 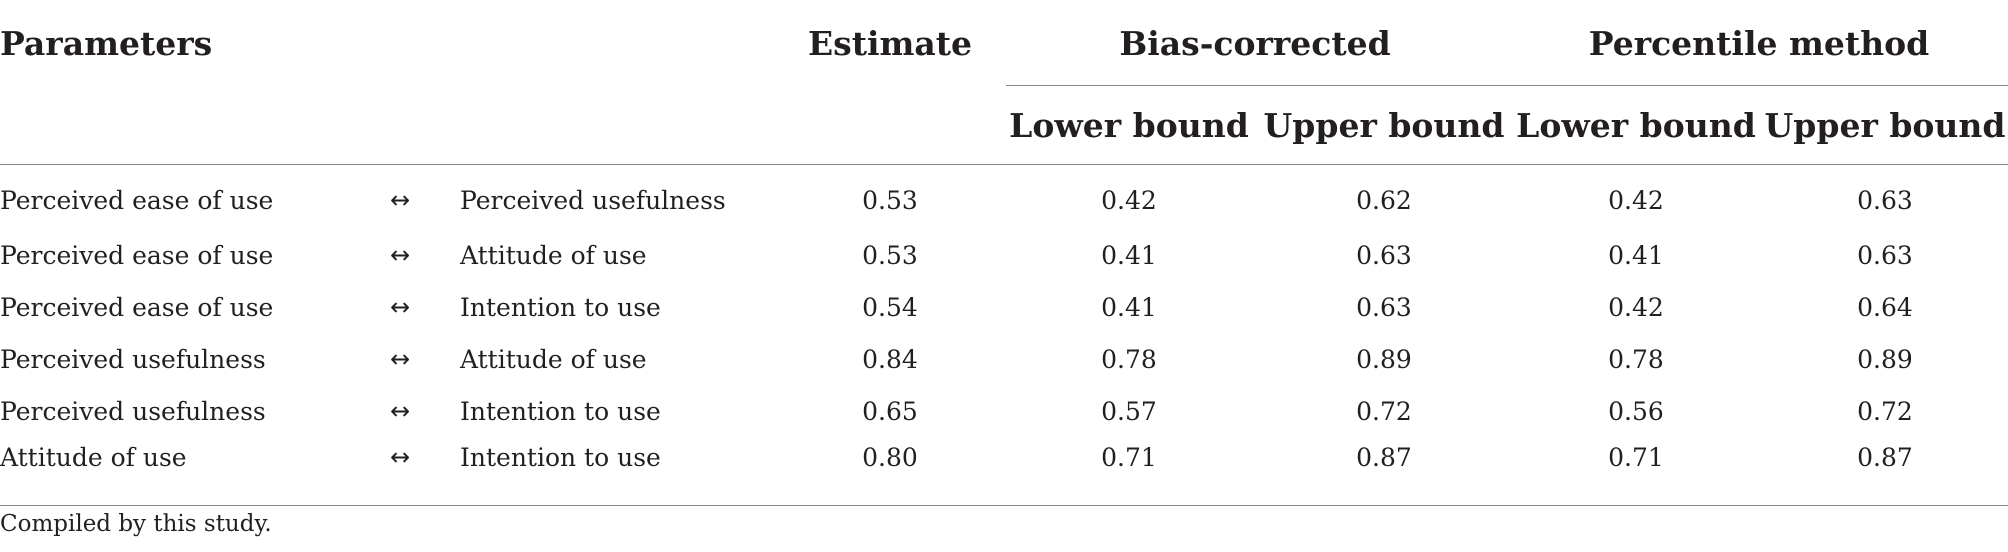 I want to click on cell-pm-lower: 0.78, so click(x=1636, y=359).